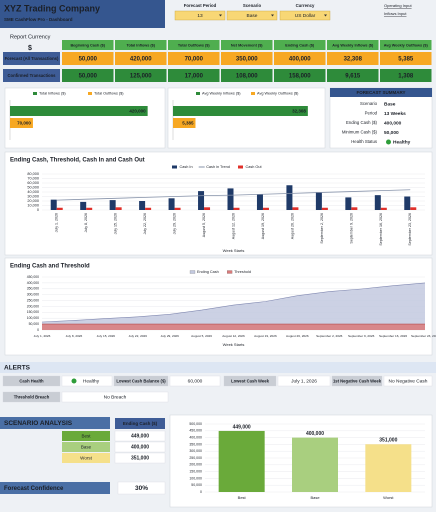 The image size is (436, 512). Describe the element at coordinates (406, 60) in the screenshot. I see `kpi-value: 5,385` at that location.